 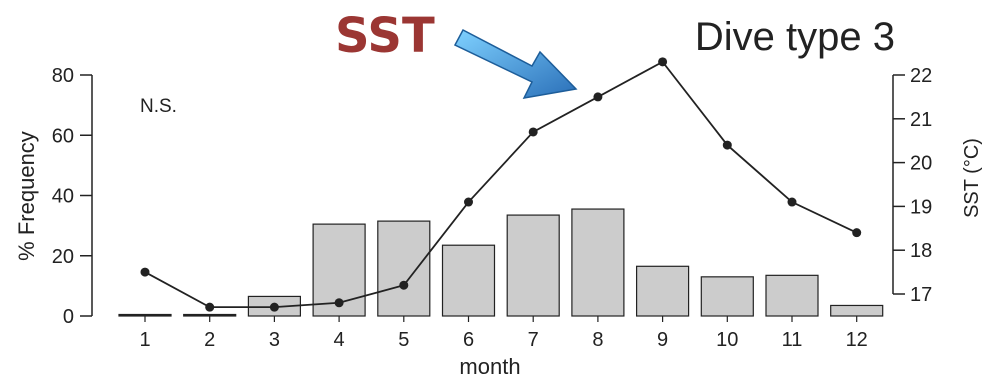 What do you see at coordinates (68, 317) in the screenshot?
I see `left-tick-label: 0` at bounding box center [68, 317].